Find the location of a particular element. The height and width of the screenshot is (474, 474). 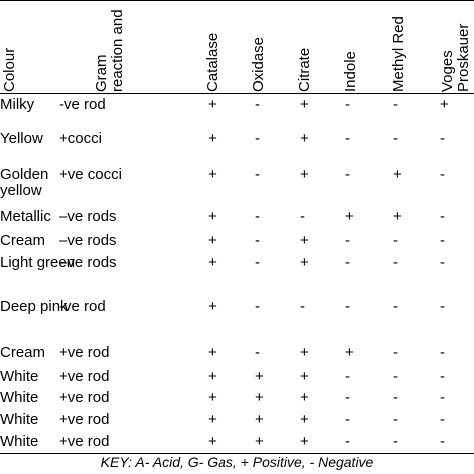

table-cell: Milky is located at coordinates (17, 104).